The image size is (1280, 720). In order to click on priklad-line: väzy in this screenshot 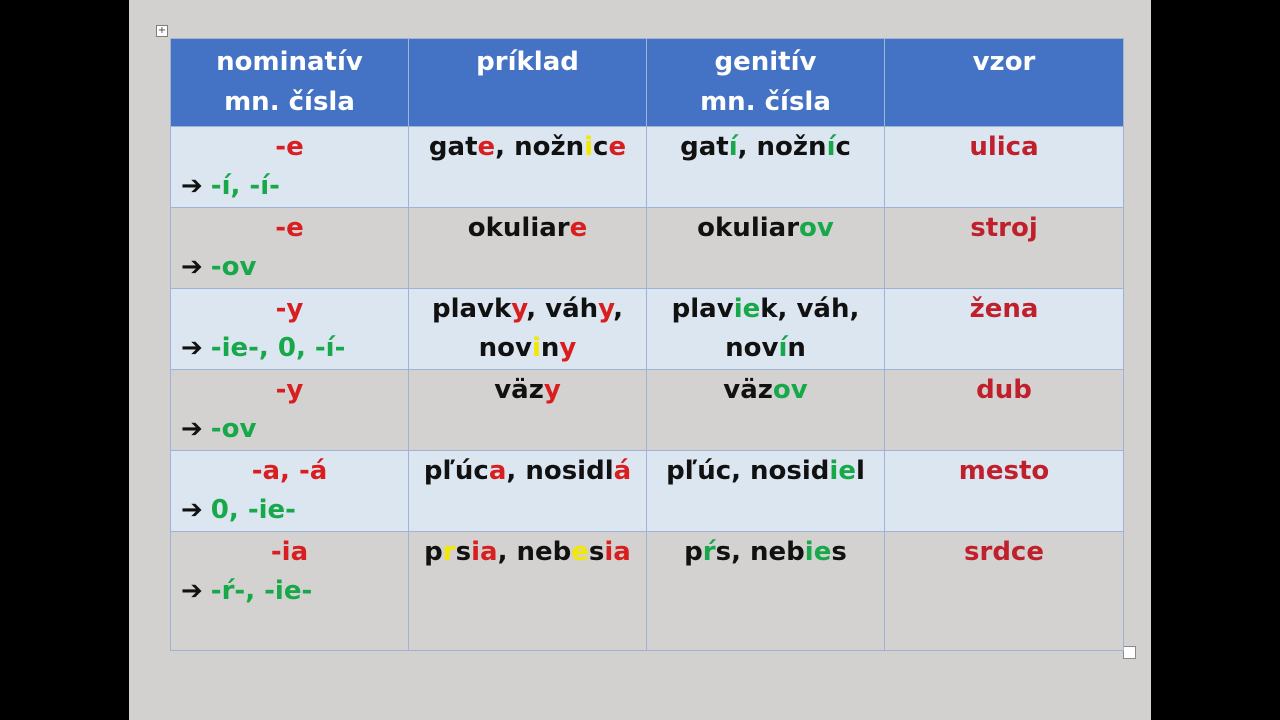, I will do `click(528, 390)`.